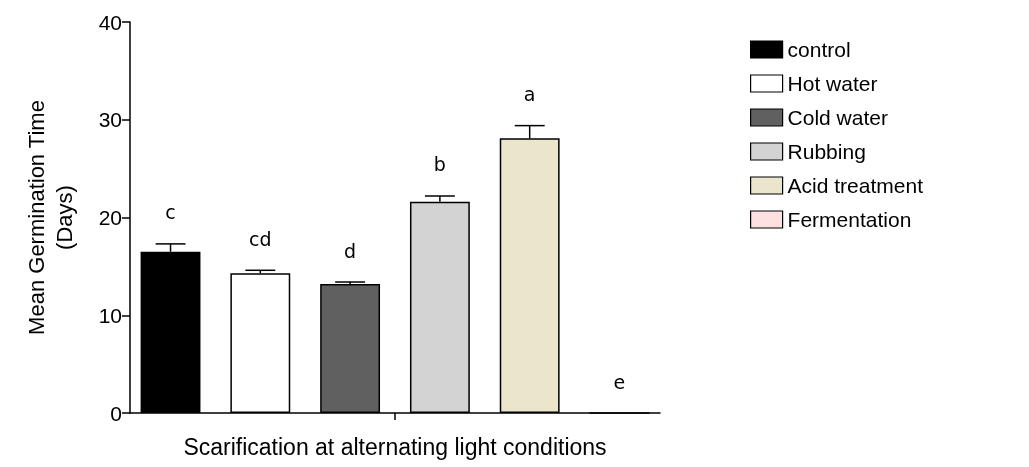  Describe the element at coordinates (110, 315) in the screenshot. I see `y-tick-label: 10` at that location.